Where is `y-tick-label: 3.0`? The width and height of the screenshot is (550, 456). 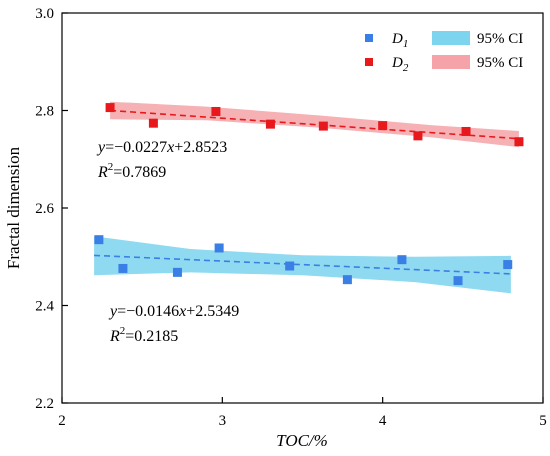
y-tick-label: 3.0 is located at coordinates (44, 14).